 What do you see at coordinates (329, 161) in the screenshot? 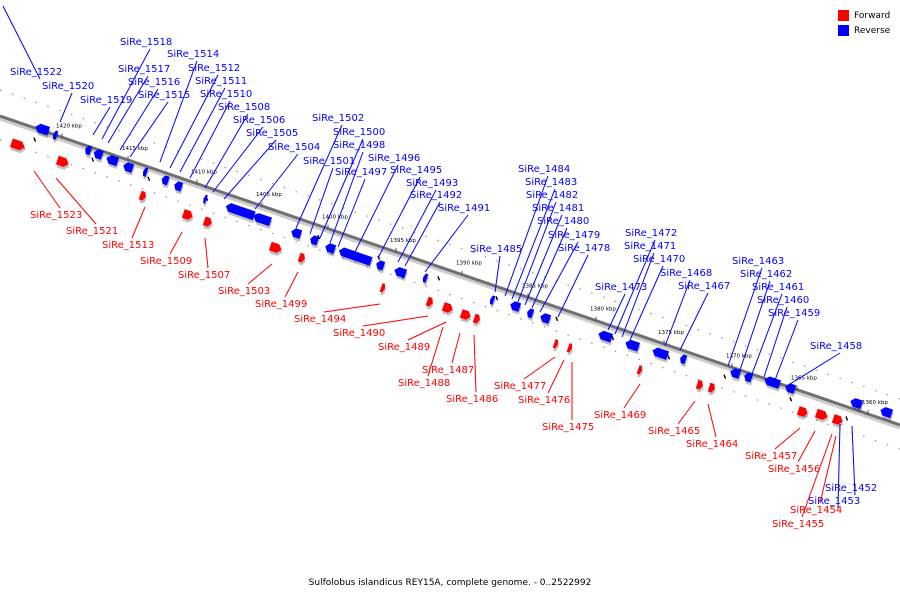
I see `gene-label-sire-1501: SiRe_1501` at bounding box center [329, 161].